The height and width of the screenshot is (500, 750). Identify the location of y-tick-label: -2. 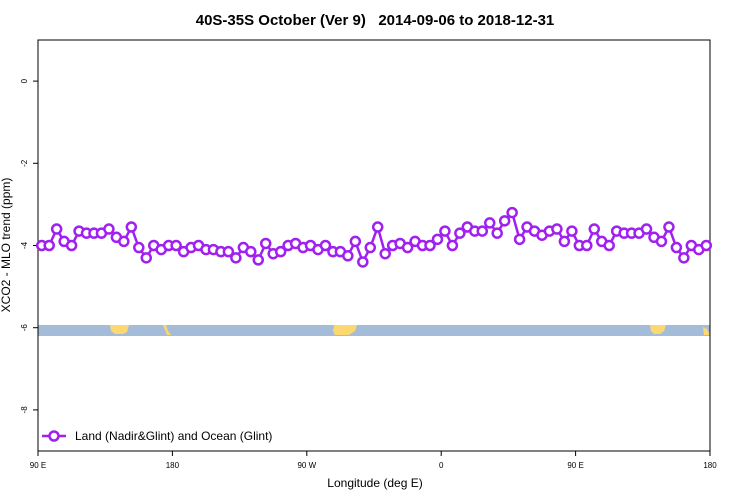
(24, 163).